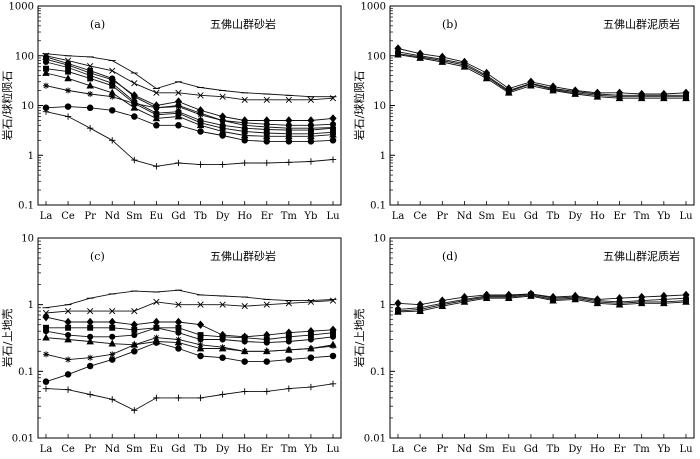 The height and width of the screenshot is (459, 700). Describe the element at coordinates (398, 303) in the screenshot. I see `data-point-s1` at that location.